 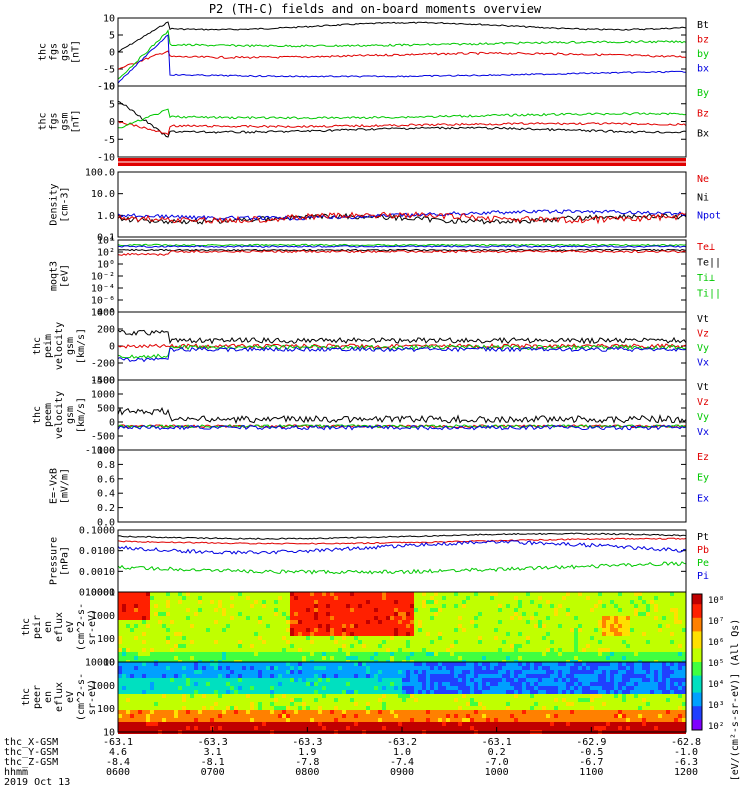 I want to click on panel-ylabel: thcfgsgsm[nT], so click(x=60, y=121).